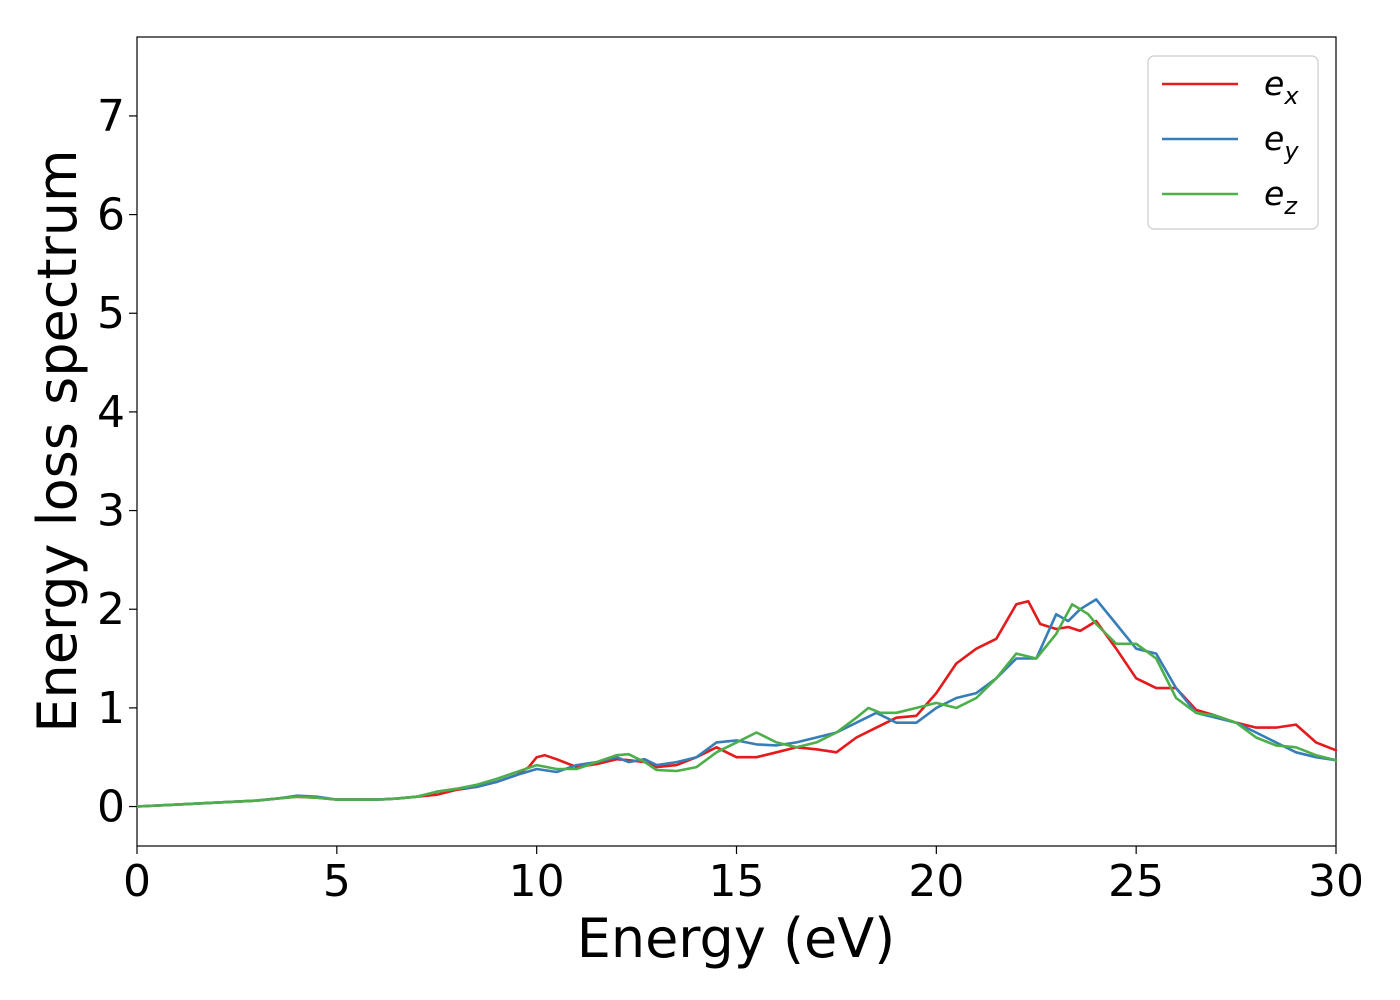 The image size is (1400, 1000). I want to click on y-tick-label: 7, so click(111, 116).